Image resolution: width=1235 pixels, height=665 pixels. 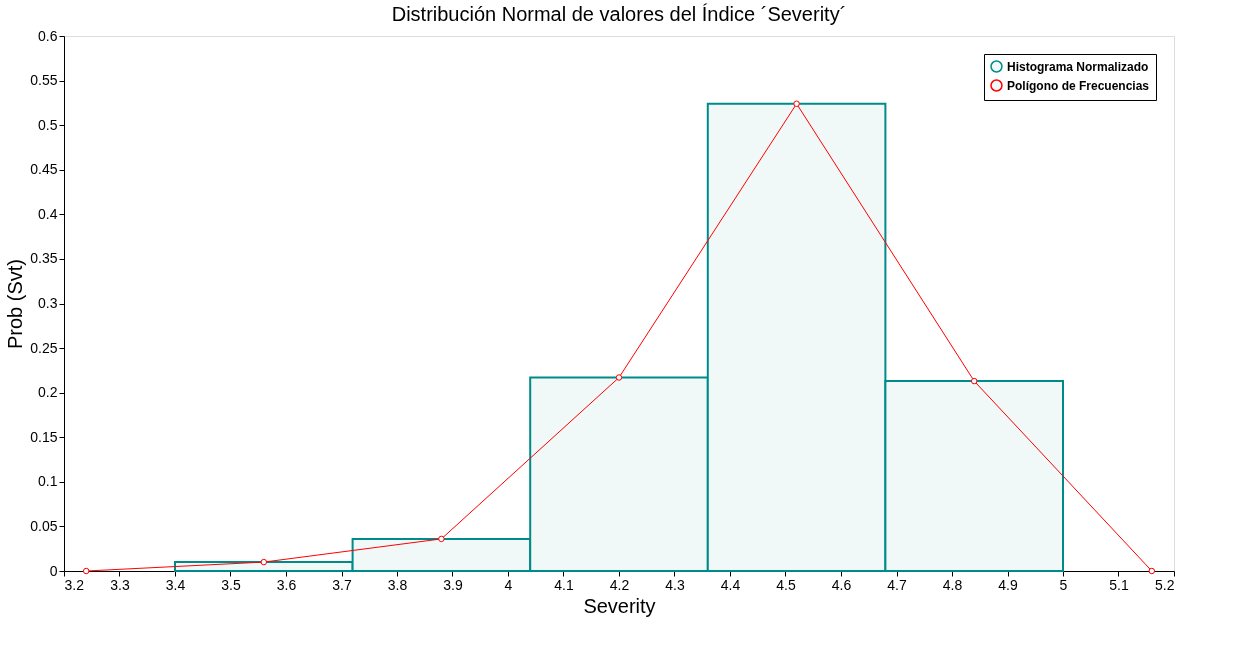 What do you see at coordinates (342, 584) in the screenshot?
I see `x-tick-label: 3.7` at bounding box center [342, 584].